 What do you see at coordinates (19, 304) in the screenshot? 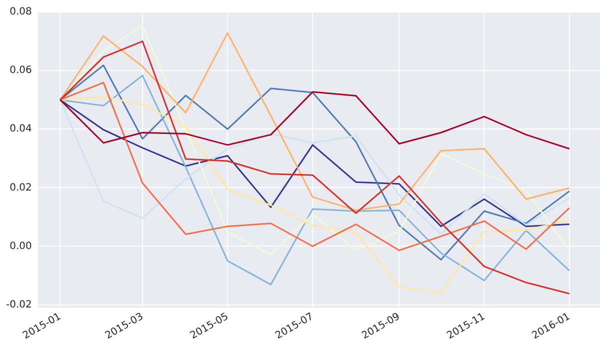
I see `y-tick-label: -0.02` at bounding box center [19, 304].